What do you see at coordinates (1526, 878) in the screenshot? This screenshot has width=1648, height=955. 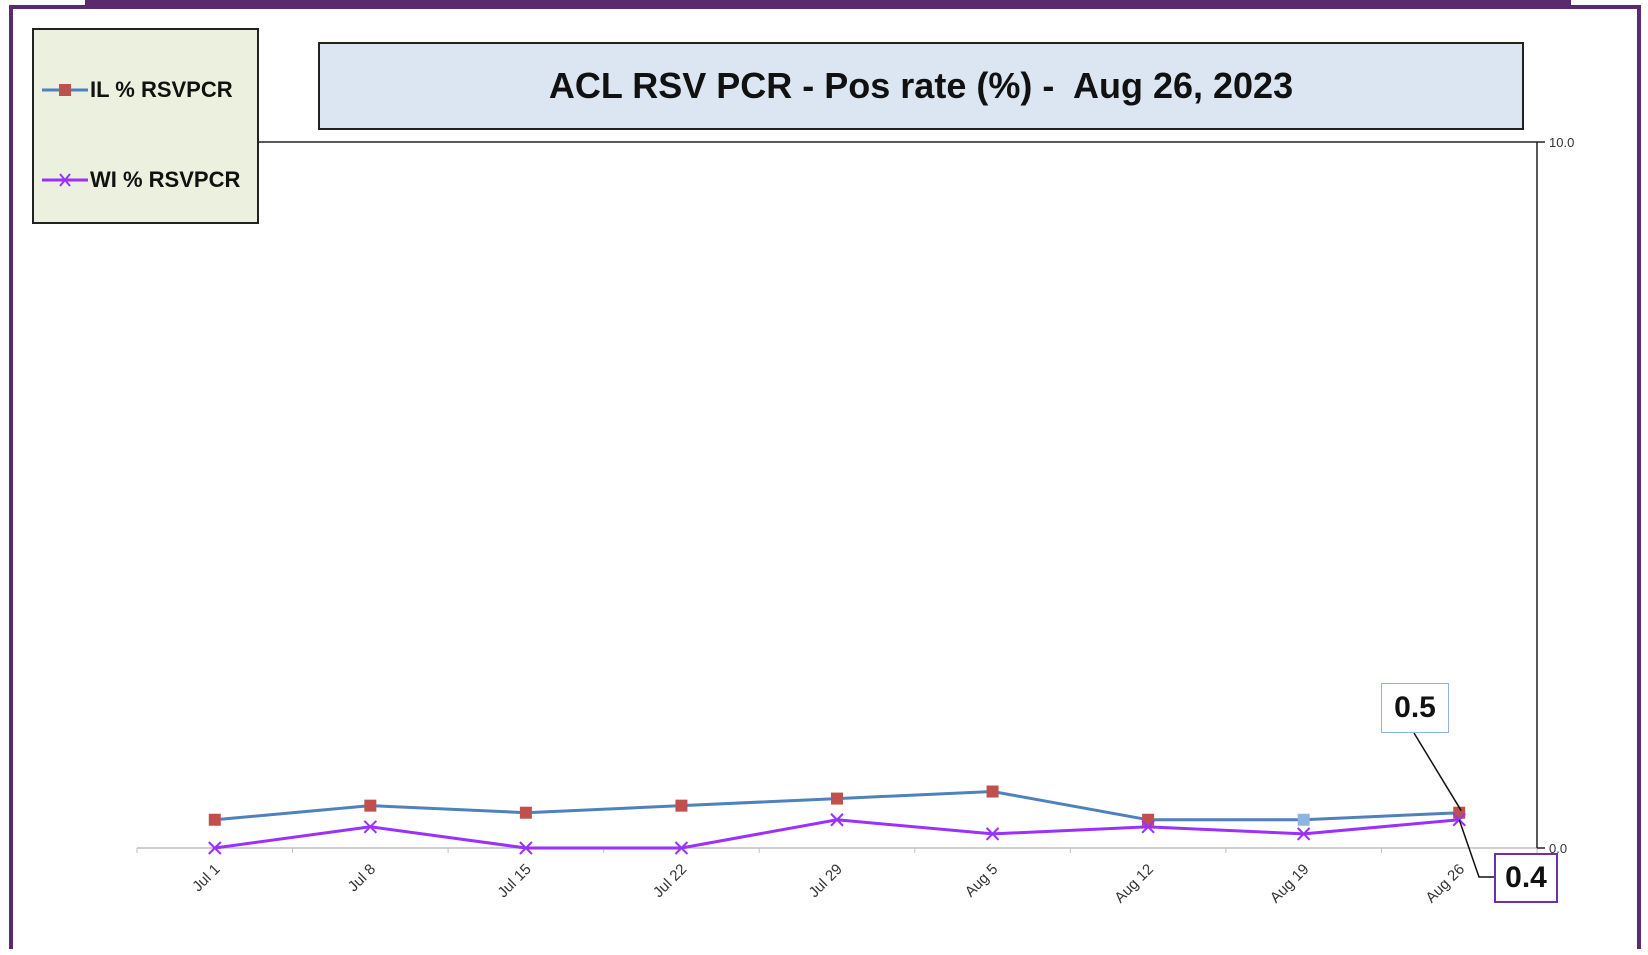 I see `callout-wi-last-value: 0.4` at bounding box center [1526, 878].